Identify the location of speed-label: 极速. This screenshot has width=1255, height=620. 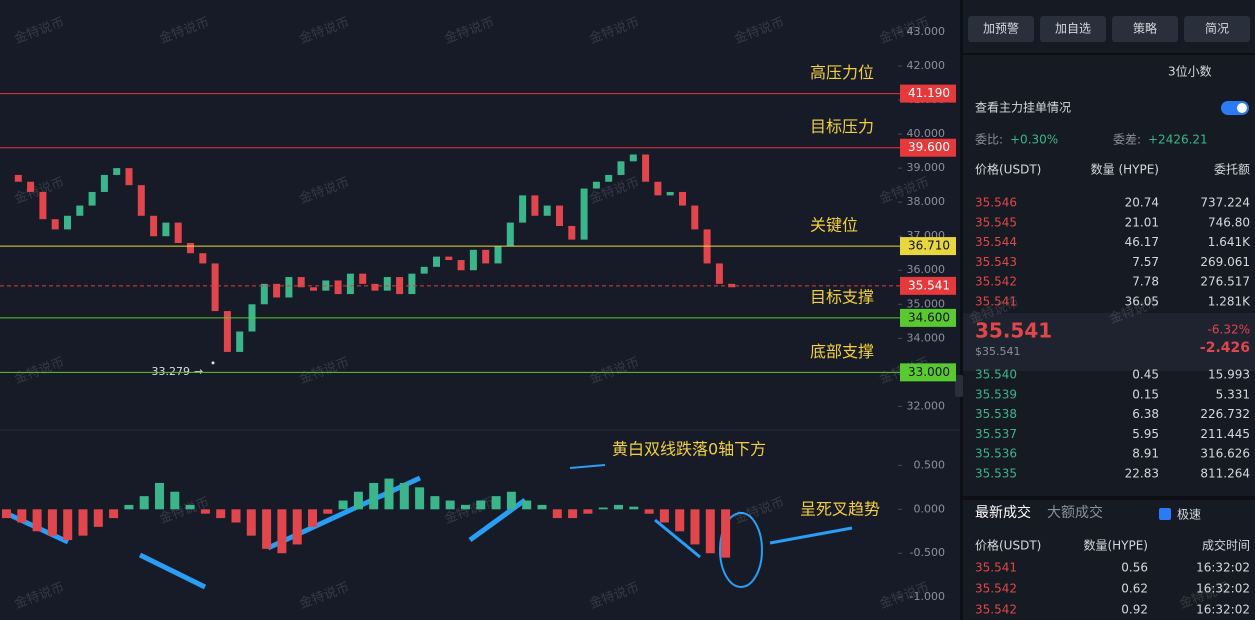
(1189, 515).